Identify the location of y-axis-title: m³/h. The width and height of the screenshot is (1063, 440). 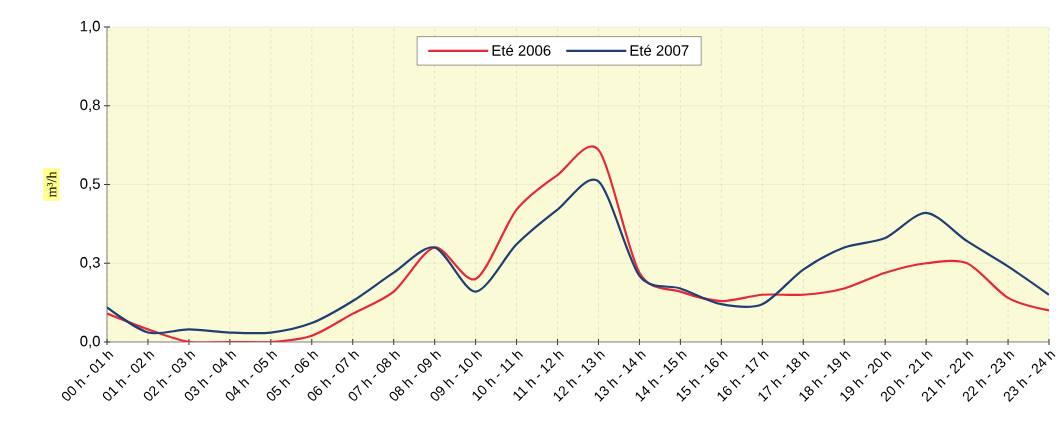
(51, 184).